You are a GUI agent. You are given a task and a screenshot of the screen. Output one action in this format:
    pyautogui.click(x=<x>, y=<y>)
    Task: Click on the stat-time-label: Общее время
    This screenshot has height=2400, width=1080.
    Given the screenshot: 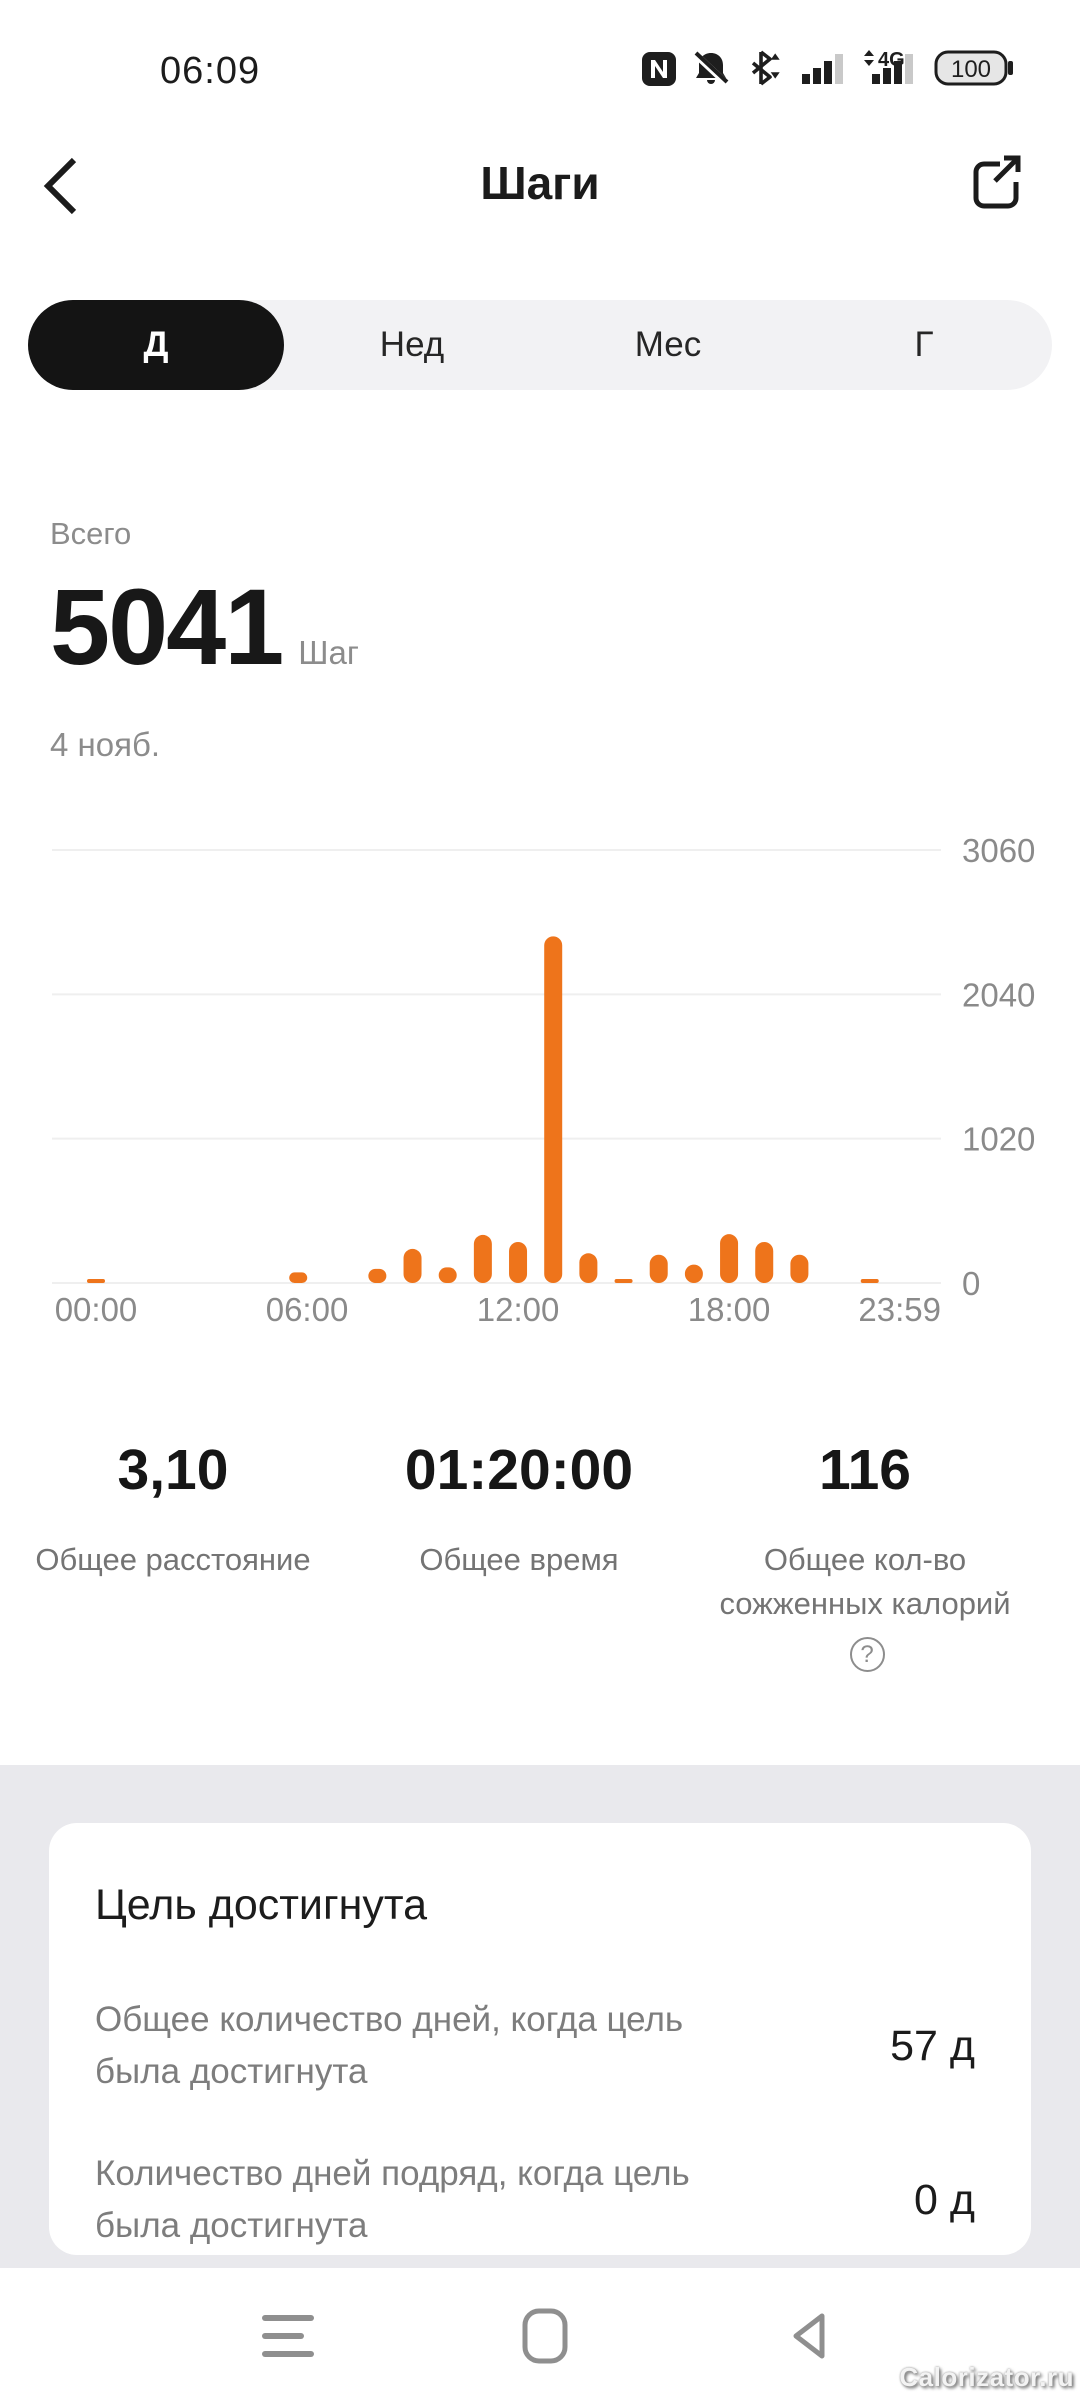 What is the action you would take?
    pyautogui.click(x=519, y=1559)
    